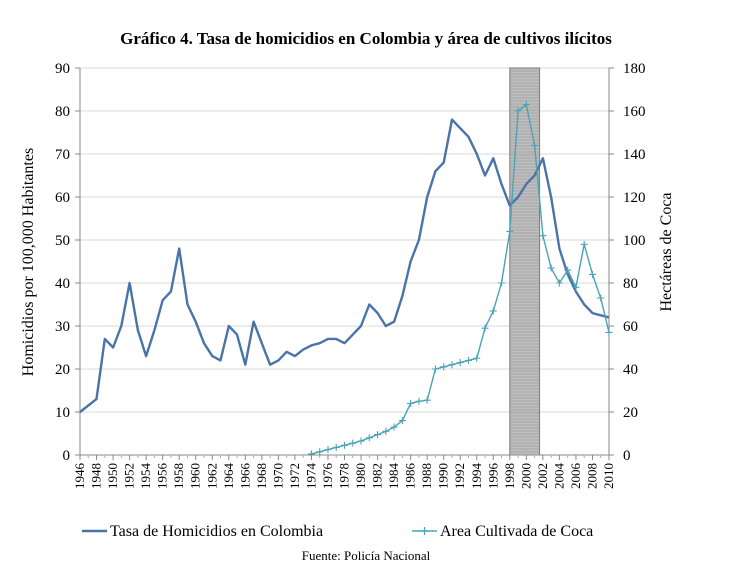 The width and height of the screenshot is (732, 584). I want to click on y-right-tick-label: 140, so click(634, 155).